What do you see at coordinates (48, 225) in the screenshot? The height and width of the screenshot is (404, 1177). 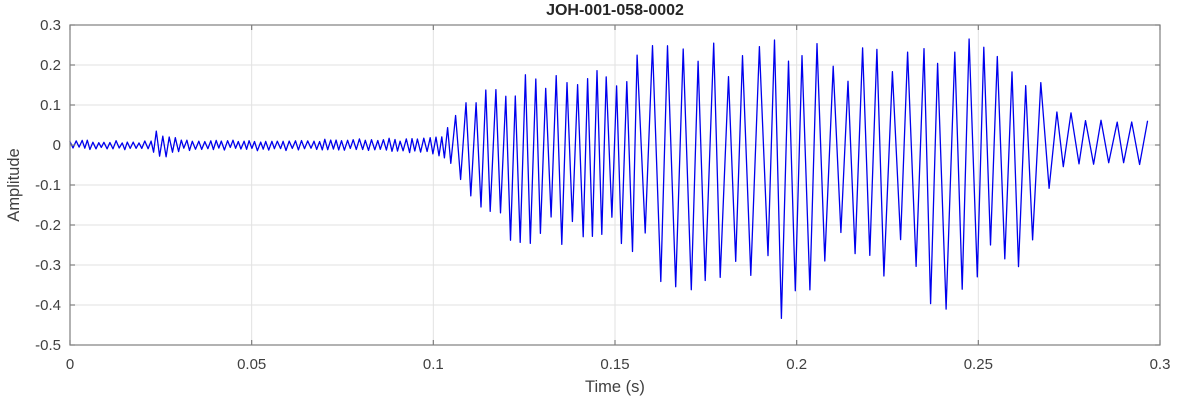 I see `y-tick-label: -0.2` at bounding box center [48, 225].